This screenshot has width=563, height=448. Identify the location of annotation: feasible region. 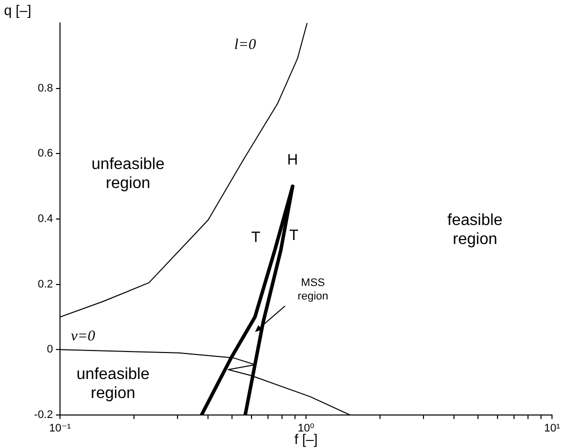
(475, 230).